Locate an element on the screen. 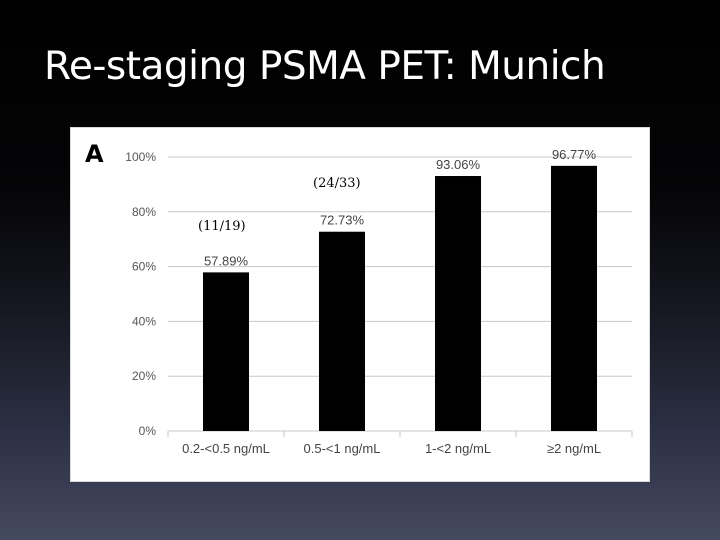 The image size is (720, 540). x-tick-label: 0.2-<0.5 ng/mL is located at coordinates (226, 448).